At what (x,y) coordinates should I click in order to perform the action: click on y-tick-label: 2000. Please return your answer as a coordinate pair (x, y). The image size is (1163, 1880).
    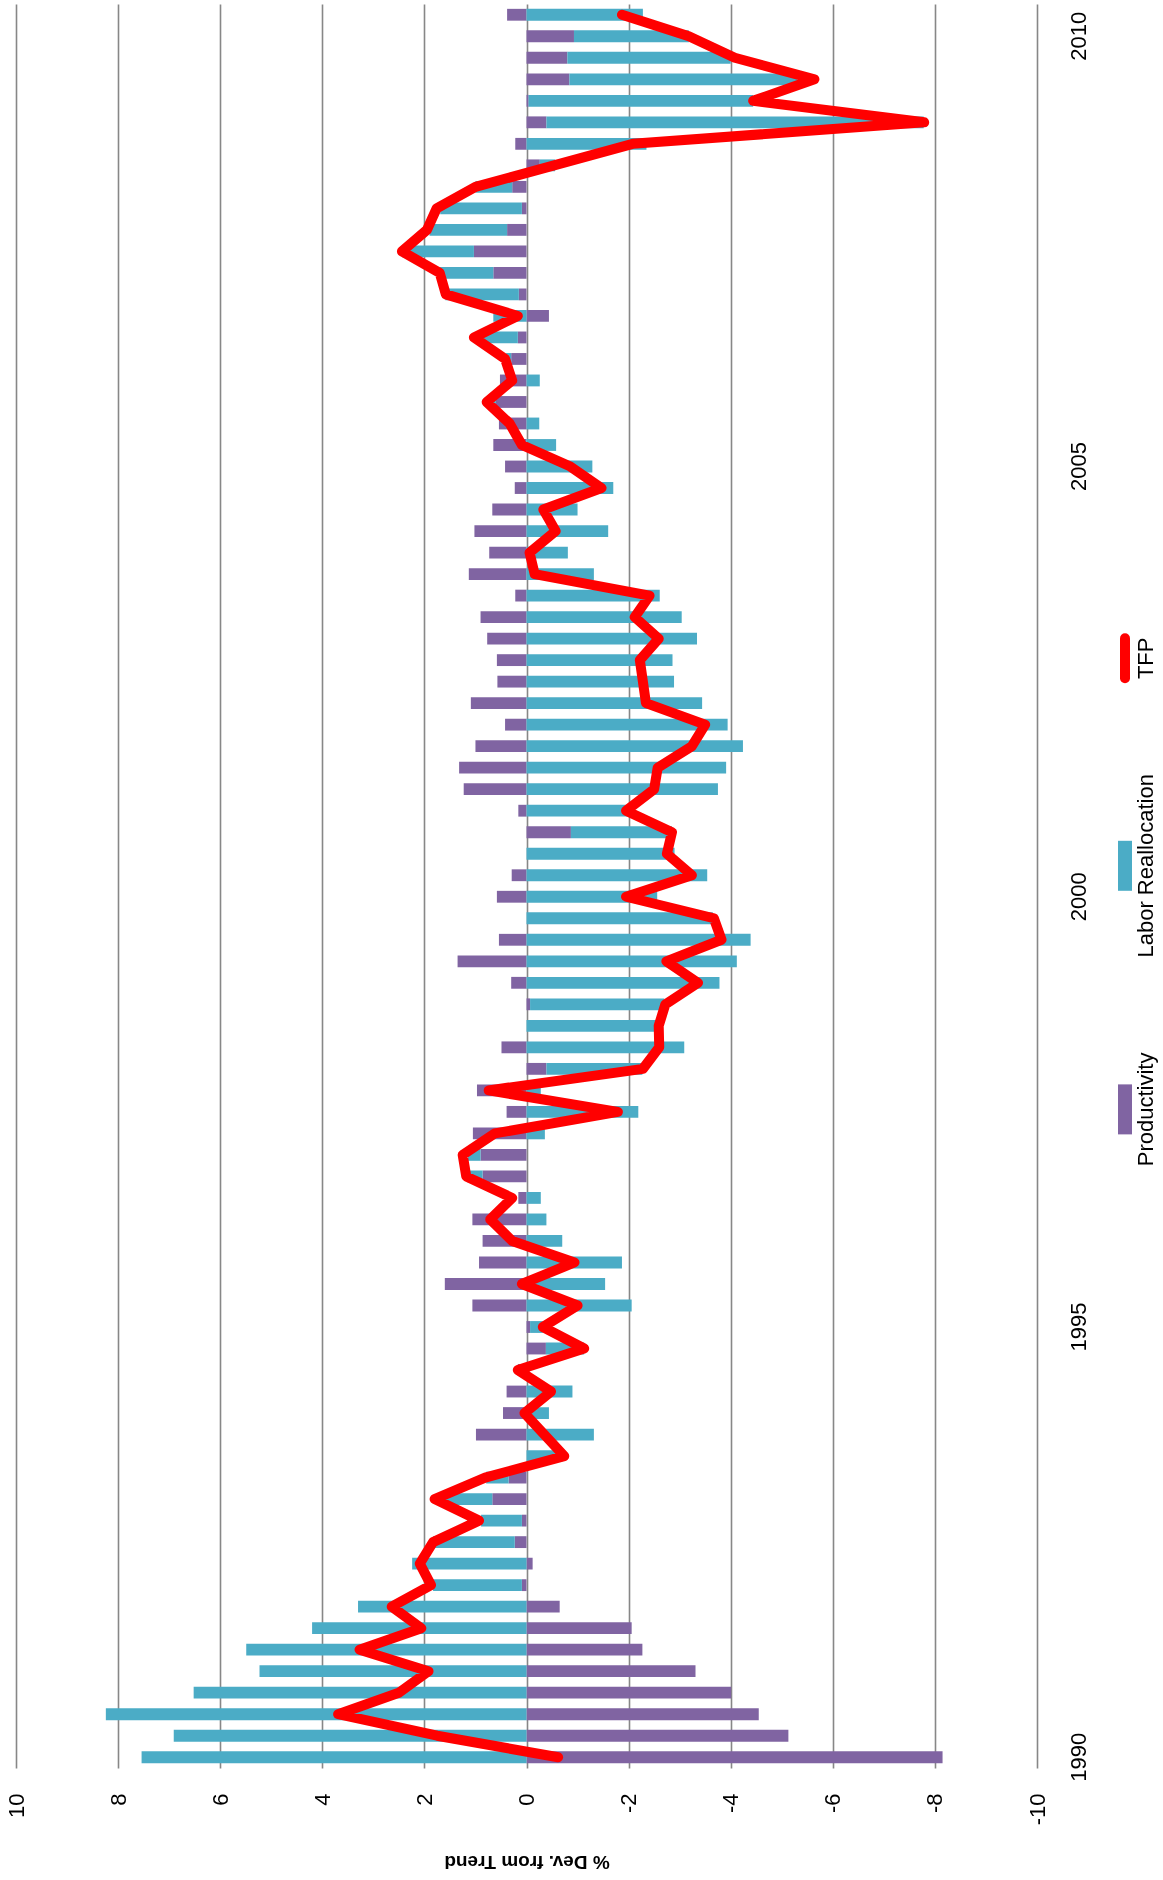
    Looking at the image, I should click on (1078, 897).